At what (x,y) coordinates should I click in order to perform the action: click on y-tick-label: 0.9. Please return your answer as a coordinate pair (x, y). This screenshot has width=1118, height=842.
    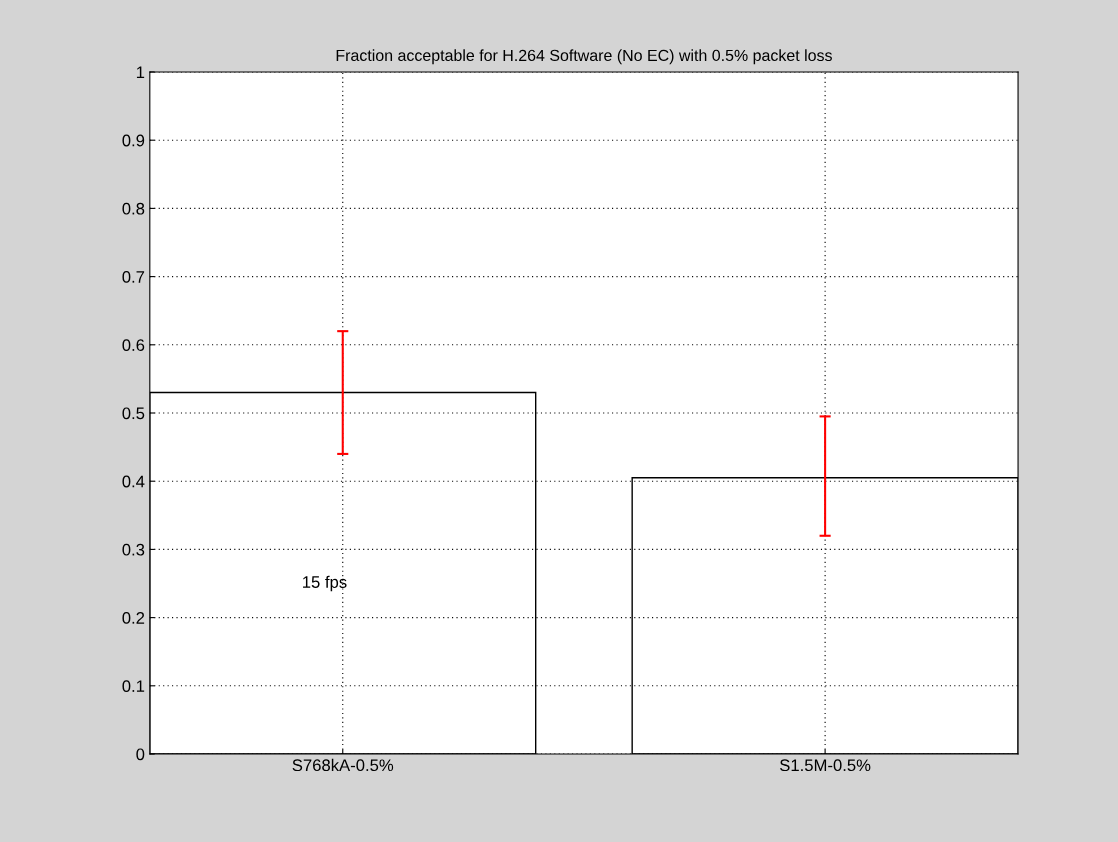
    Looking at the image, I should click on (133, 140).